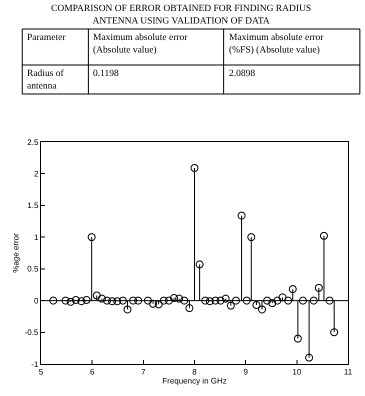 The height and width of the screenshot is (396, 365). I want to click on chart-title: COMPARISON OF ERROR OBTAINED FOR FINDING RADIUS ANTENNA USING VALIDATION OF DATA, so click(181, 15).